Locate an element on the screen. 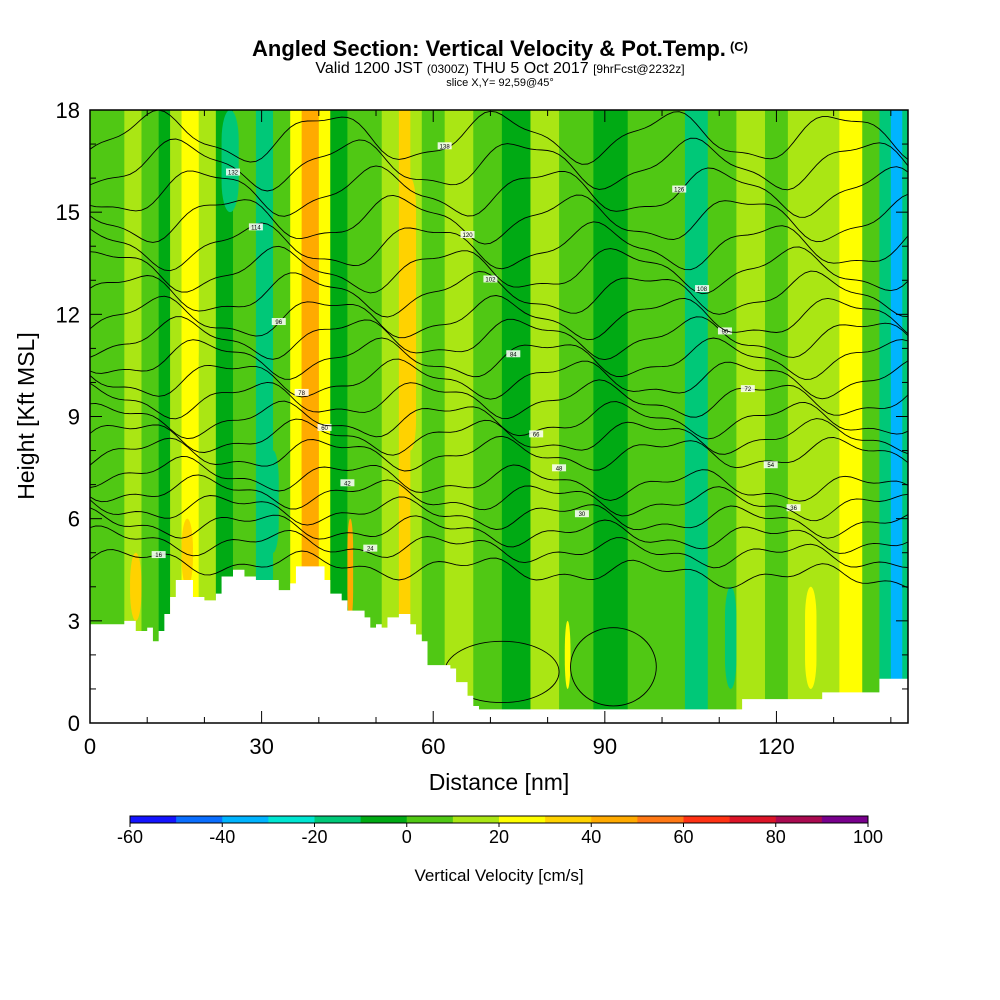  colorbar: -60 -40 -20 0 20 40 60 80 100 is located at coordinates (500, 831).